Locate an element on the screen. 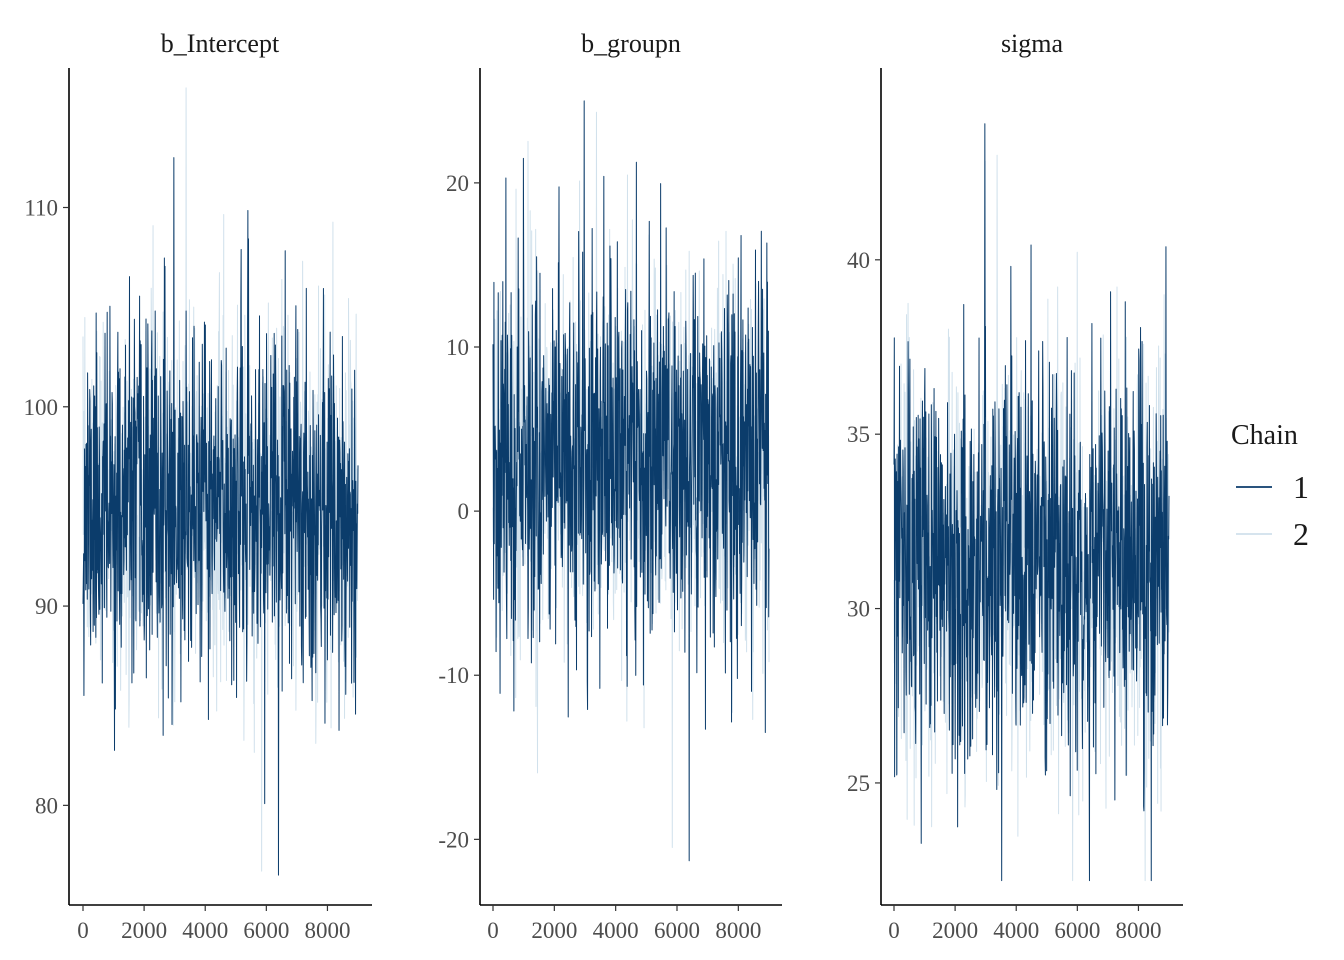 The height and width of the screenshot is (960, 1344). y-tick-label-b-groupn: -10 is located at coordinates (453, 675).